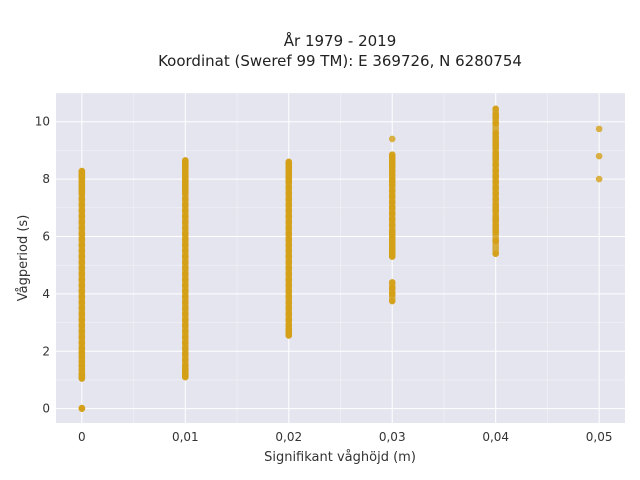  What do you see at coordinates (185, 437) in the screenshot?
I see `x-tick-label: 0,01` at bounding box center [185, 437].